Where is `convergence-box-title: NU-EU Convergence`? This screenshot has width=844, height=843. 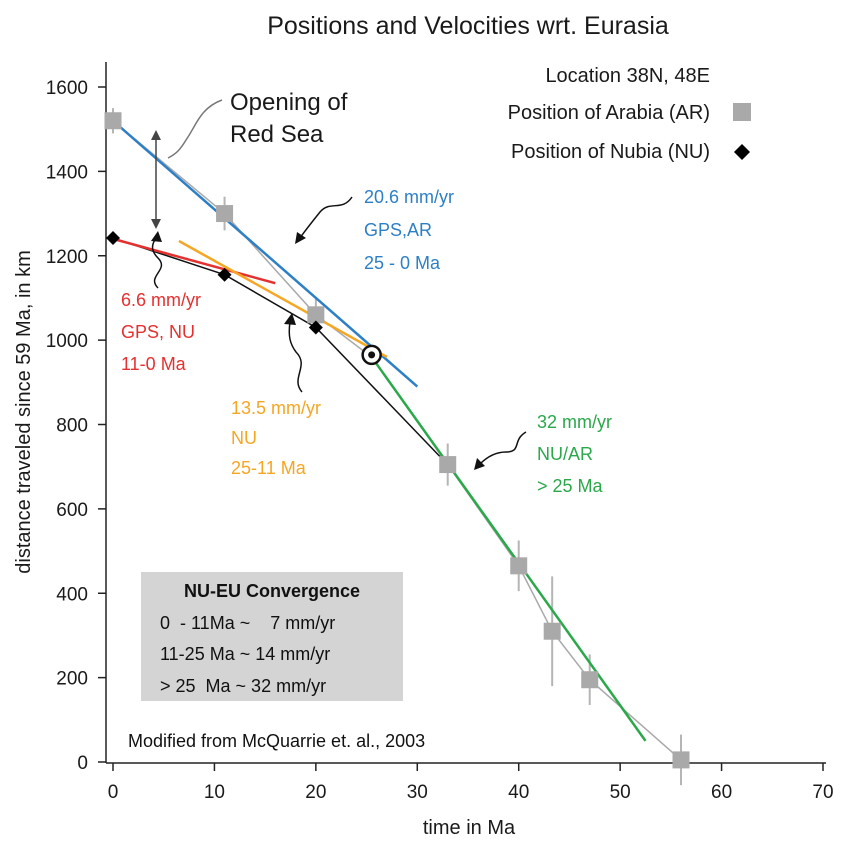
convergence-box-title: NU-EU Convergence is located at coordinates (272, 591).